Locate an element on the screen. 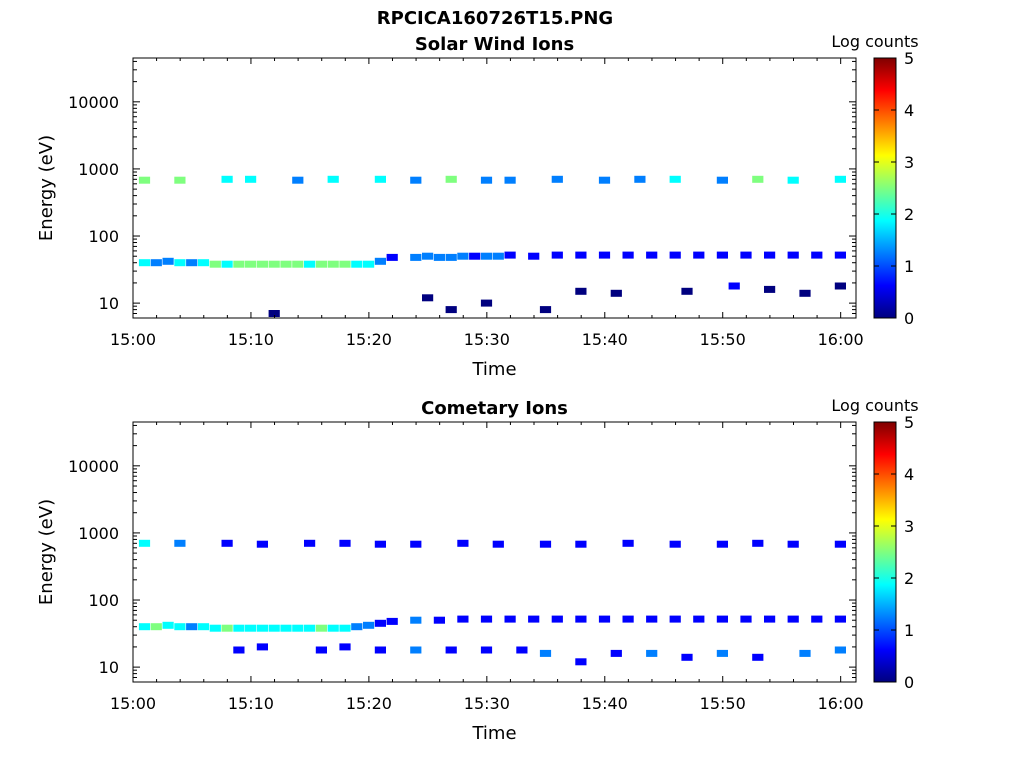  x-tick-label: 15:50 is located at coordinates (723, 703).